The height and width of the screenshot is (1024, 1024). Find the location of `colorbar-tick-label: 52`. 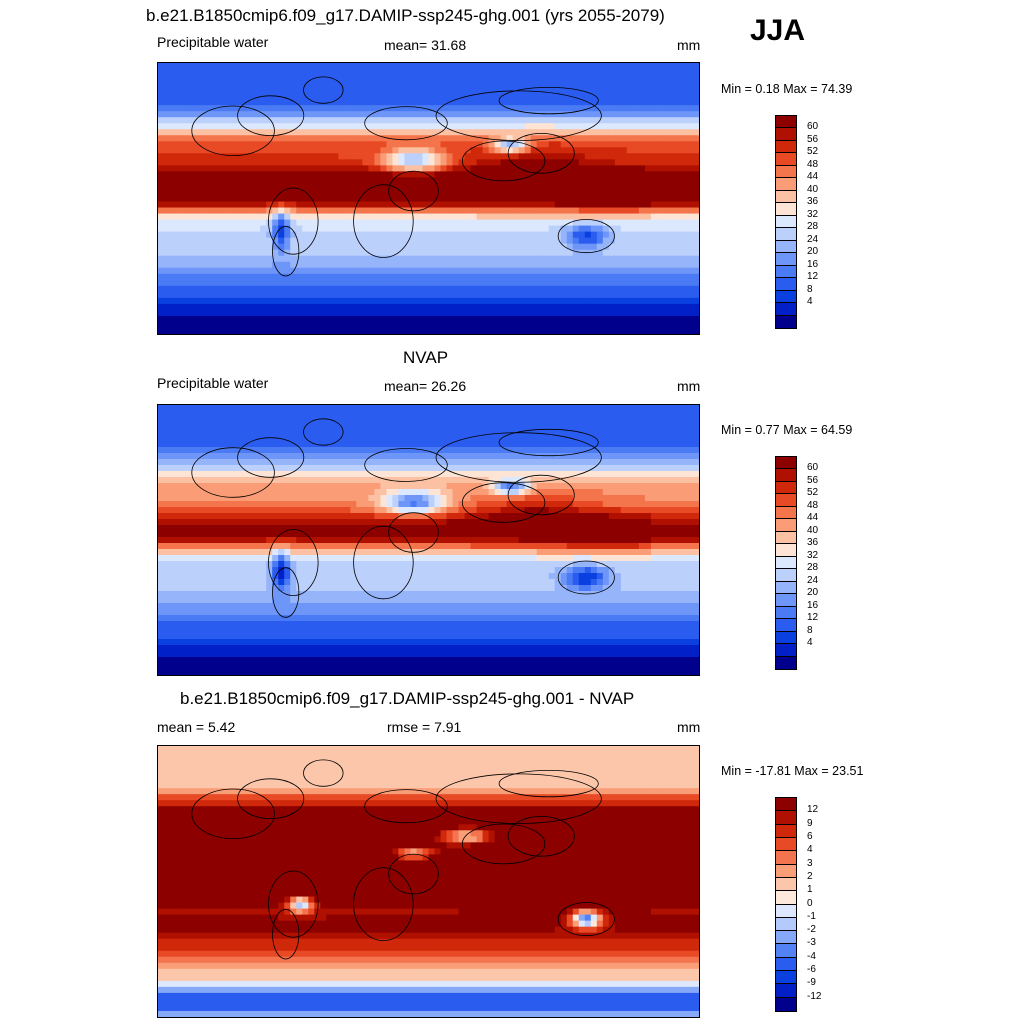

colorbar-tick-label: 52 is located at coordinates (813, 493).